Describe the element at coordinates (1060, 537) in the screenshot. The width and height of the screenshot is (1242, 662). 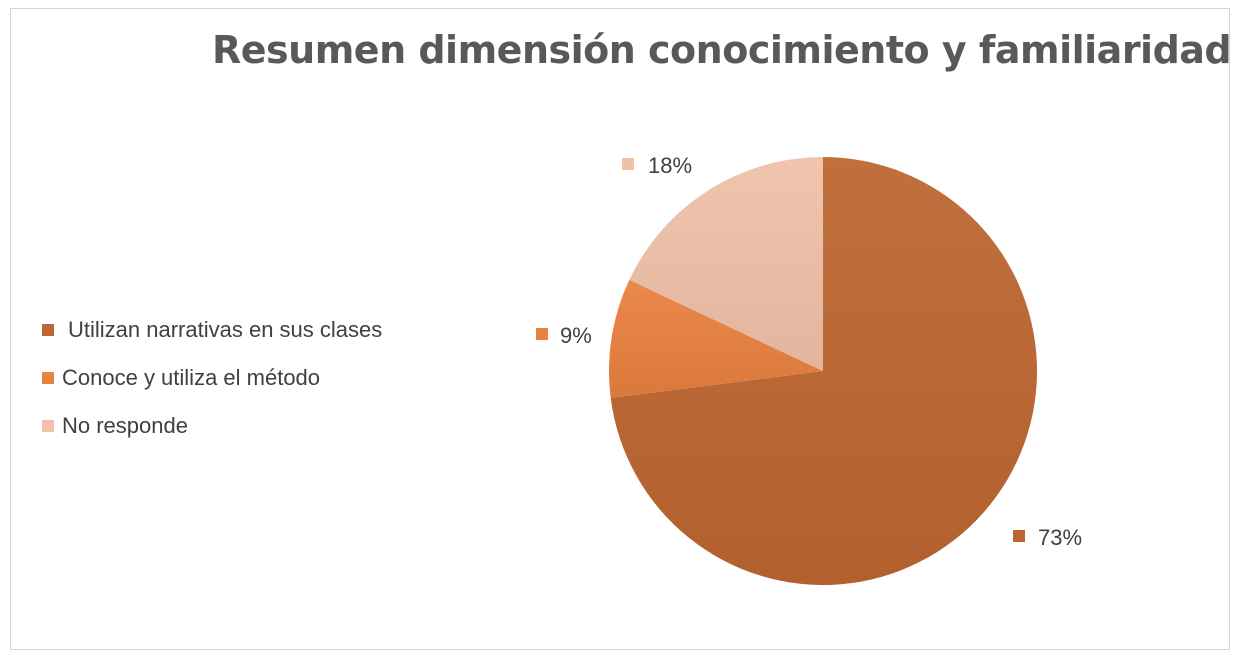
I see `data-label-0: 73%` at that location.